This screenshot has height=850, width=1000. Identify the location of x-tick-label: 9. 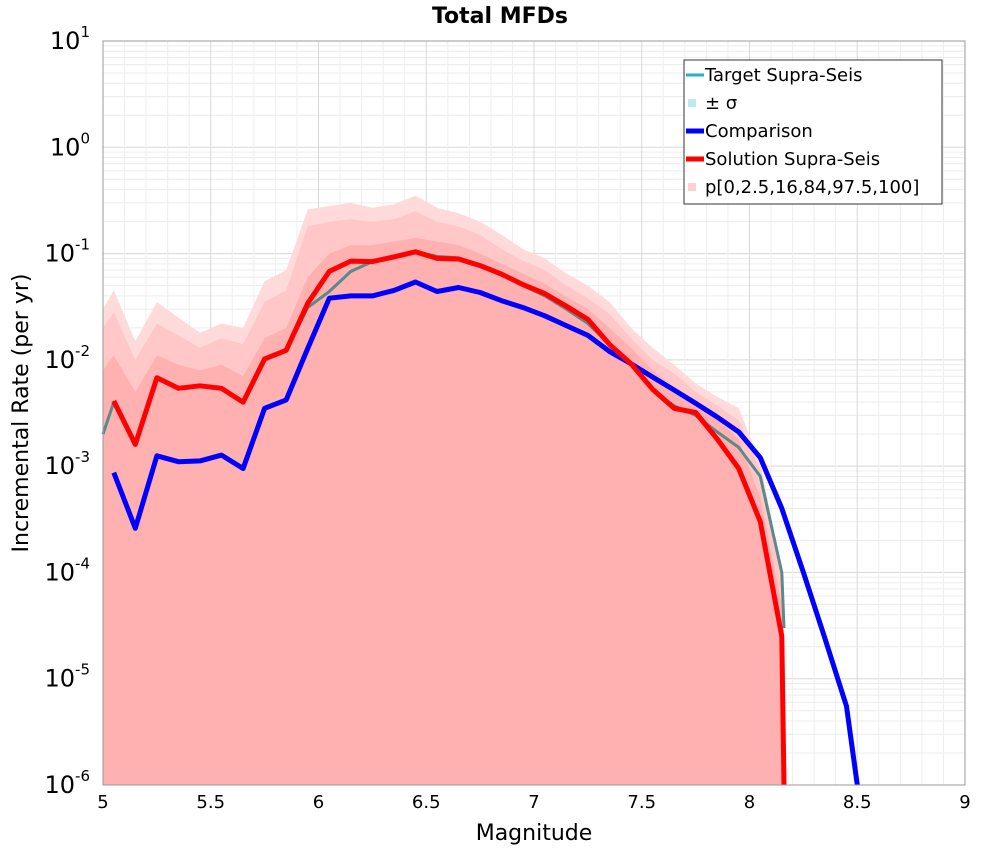
(964, 802).